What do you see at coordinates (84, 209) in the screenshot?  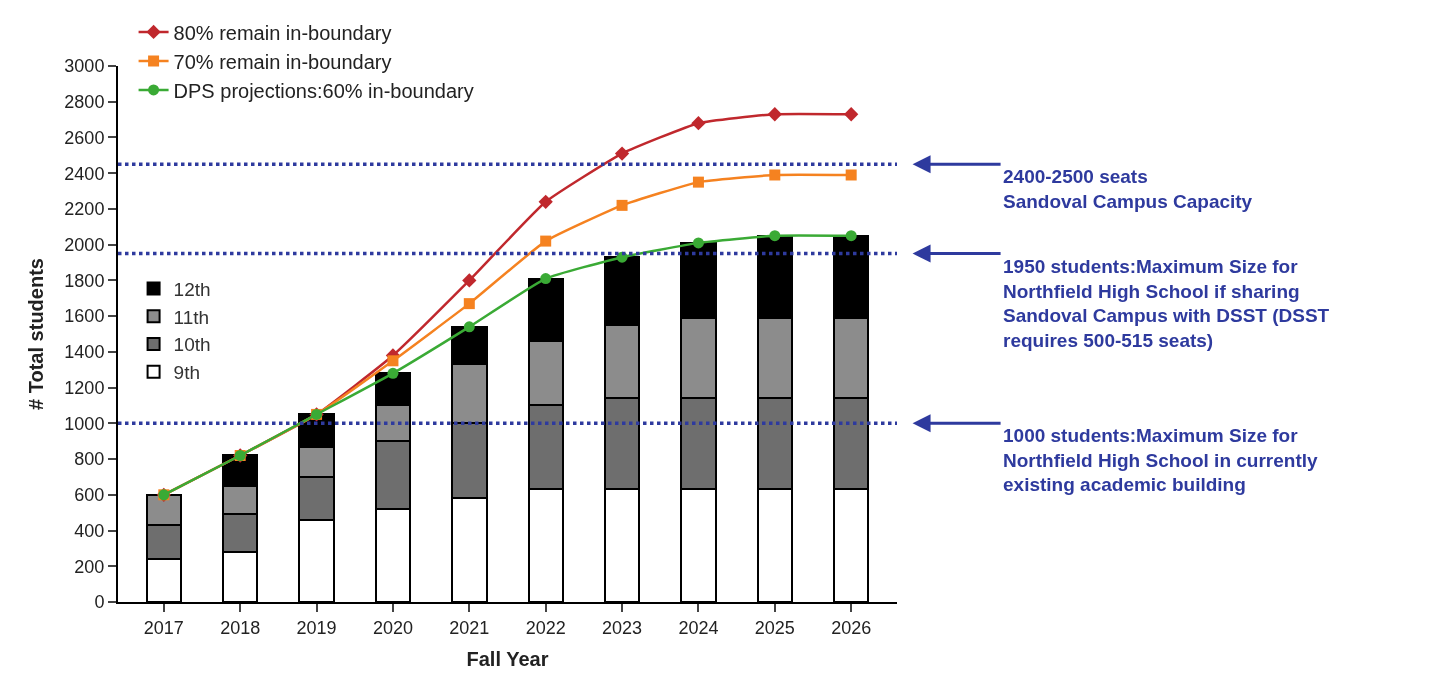 I see `y-tick-label: 2200` at bounding box center [84, 209].